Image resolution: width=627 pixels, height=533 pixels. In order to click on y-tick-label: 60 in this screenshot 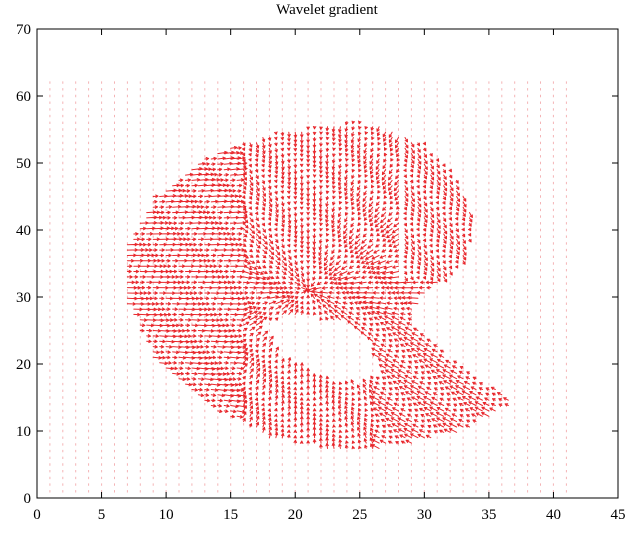, I will do `click(23, 97)`.